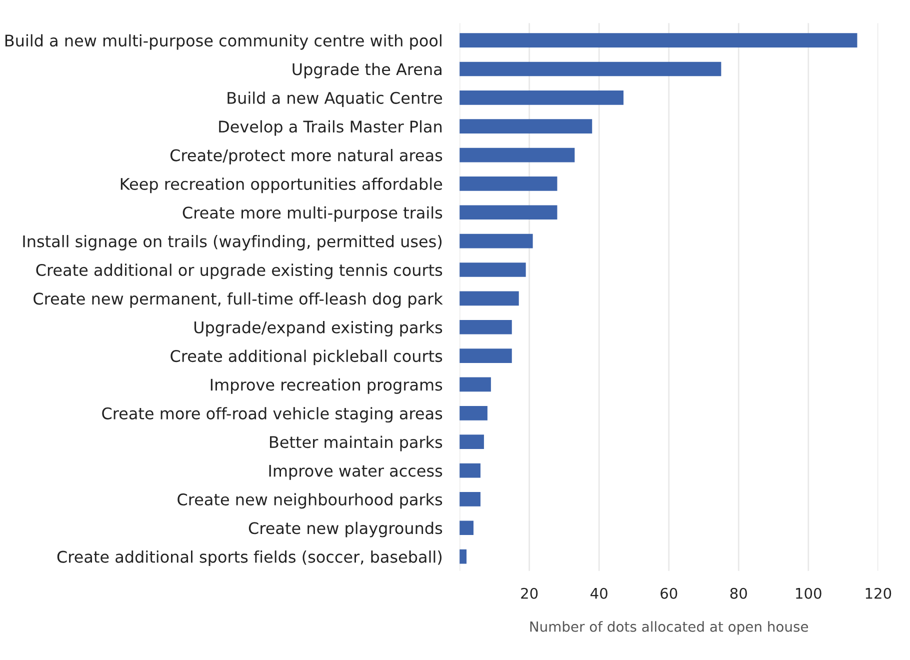  Describe the element at coordinates (310, 501) in the screenshot. I see `y-tick-label: Create new neighbourhood parks` at that location.